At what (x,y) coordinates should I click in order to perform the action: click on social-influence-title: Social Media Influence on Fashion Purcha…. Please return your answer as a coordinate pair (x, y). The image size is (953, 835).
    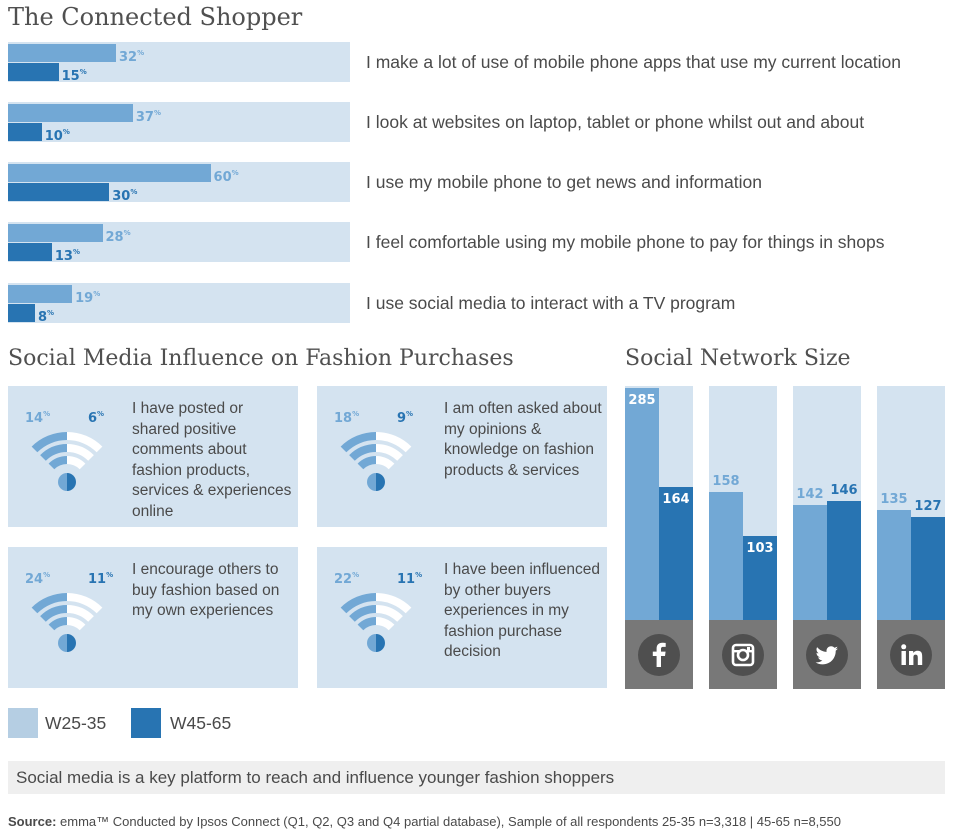
    Looking at the image, I should click on (261, 358).